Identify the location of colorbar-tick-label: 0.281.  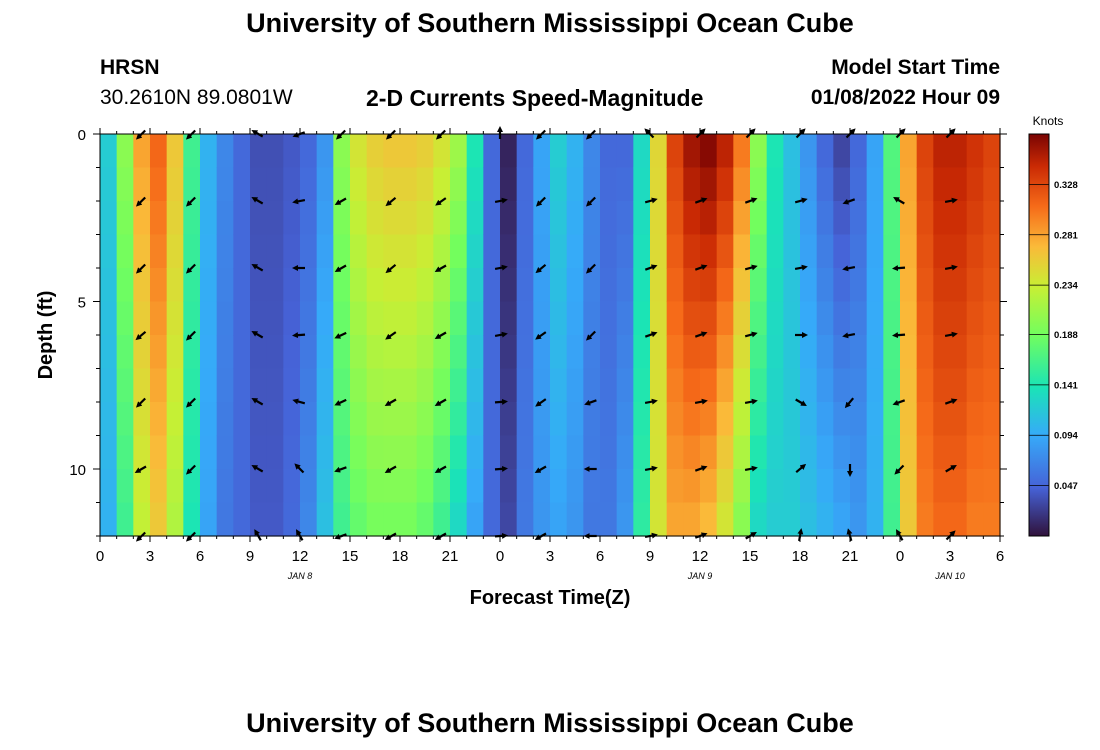
(1066, 235).